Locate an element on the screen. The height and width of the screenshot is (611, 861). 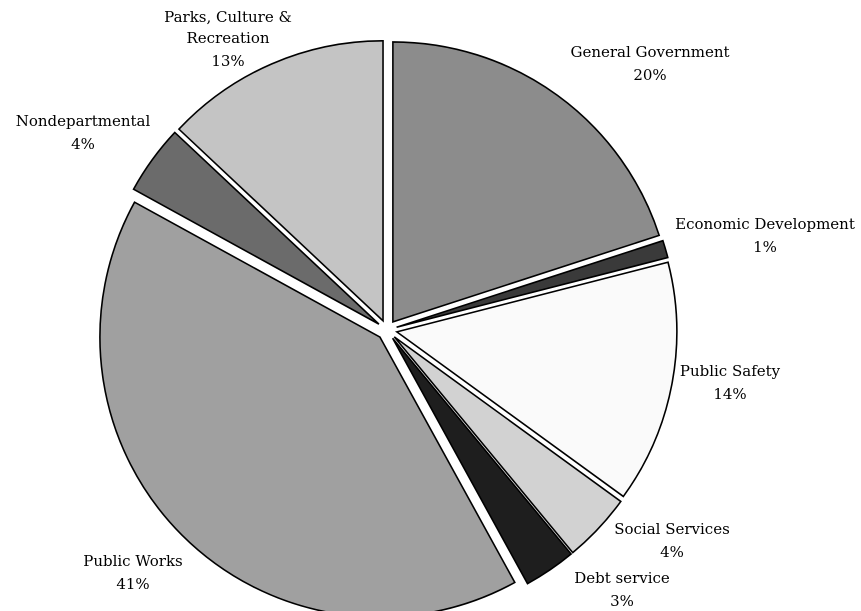
pie-slice-nondepartmental is located at coordinates (256, 228).